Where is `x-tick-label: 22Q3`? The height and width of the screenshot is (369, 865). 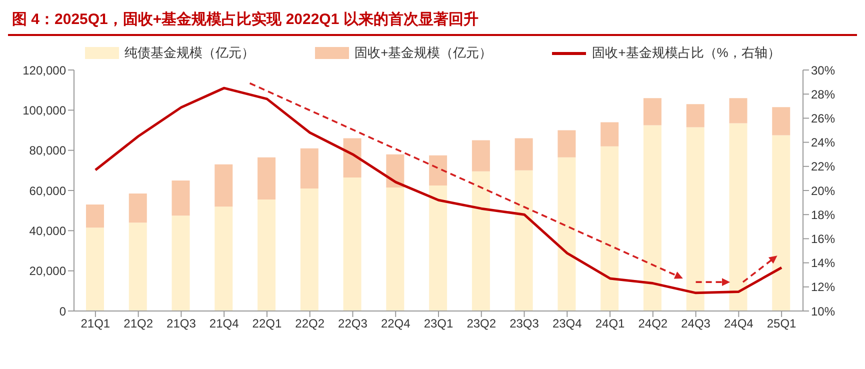
x-tick-label: 22Q3 is located at coordinates (353, 323).